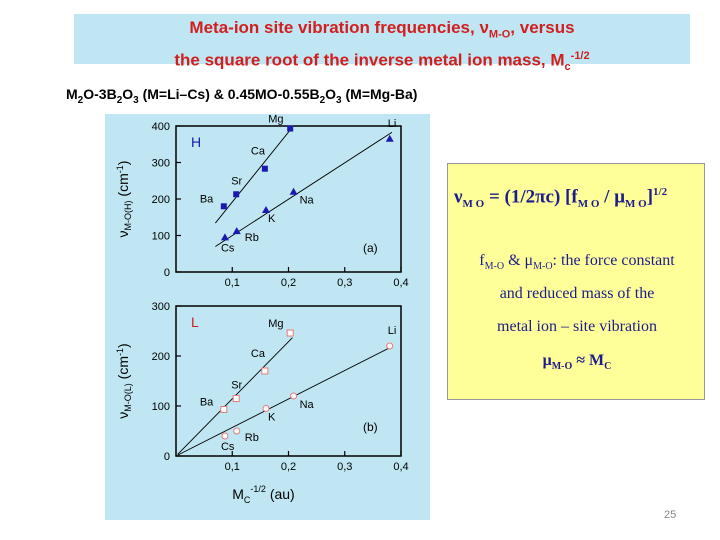 Image resolution: width=720 pixels, height=540 pixels. I want to click on title-nu-sub: M-O, so click(499, 34).